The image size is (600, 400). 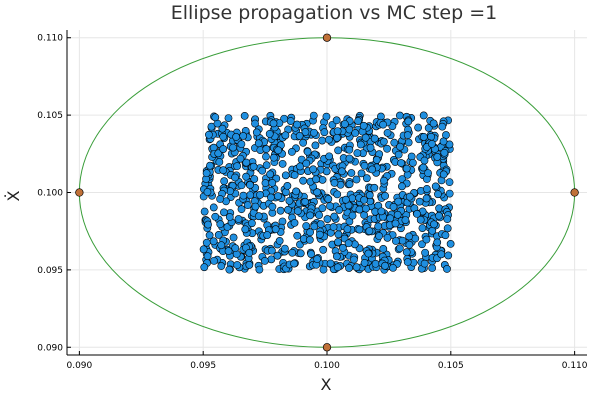 I want to click on chart-title: Ellipse propagation vs MC step =1, so click(x=334, y=13).